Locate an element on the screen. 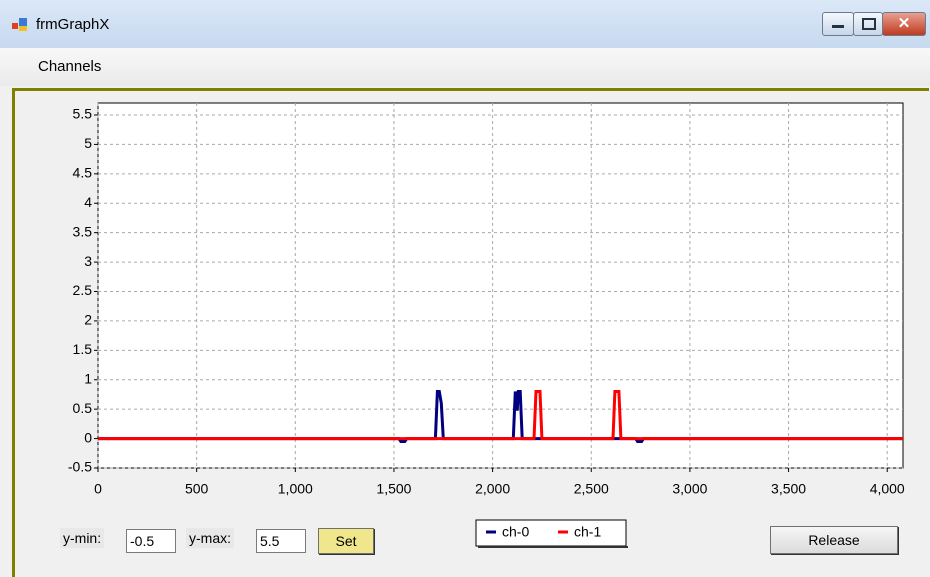 The height and width of the screenshot is (577, 930). y-tick-label: 4.5 is located at coordinates (83, 173).